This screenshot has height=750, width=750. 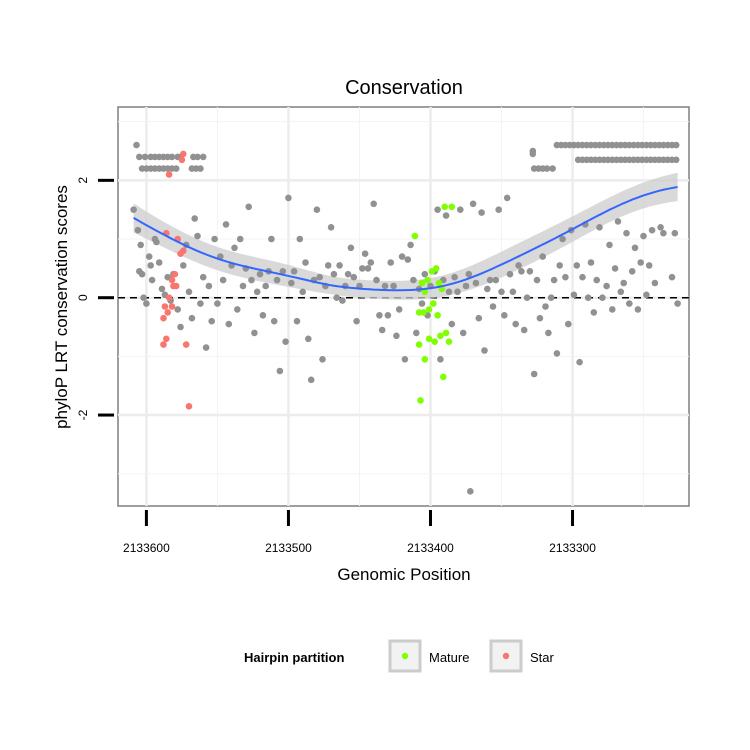 I want to click on smooth-line, so click(x=405, y=239).